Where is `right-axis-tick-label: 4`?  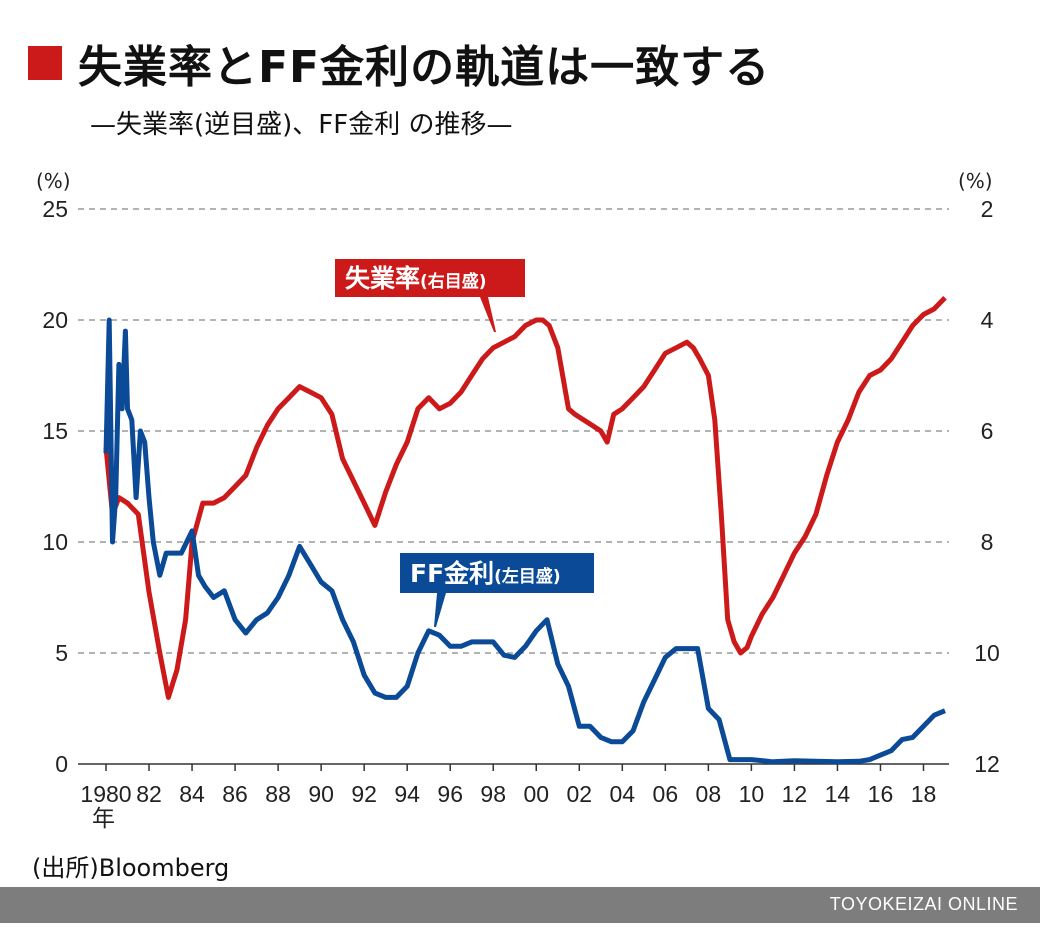 right-axis-tick-label: 4 is located at coordinates (987, 320).